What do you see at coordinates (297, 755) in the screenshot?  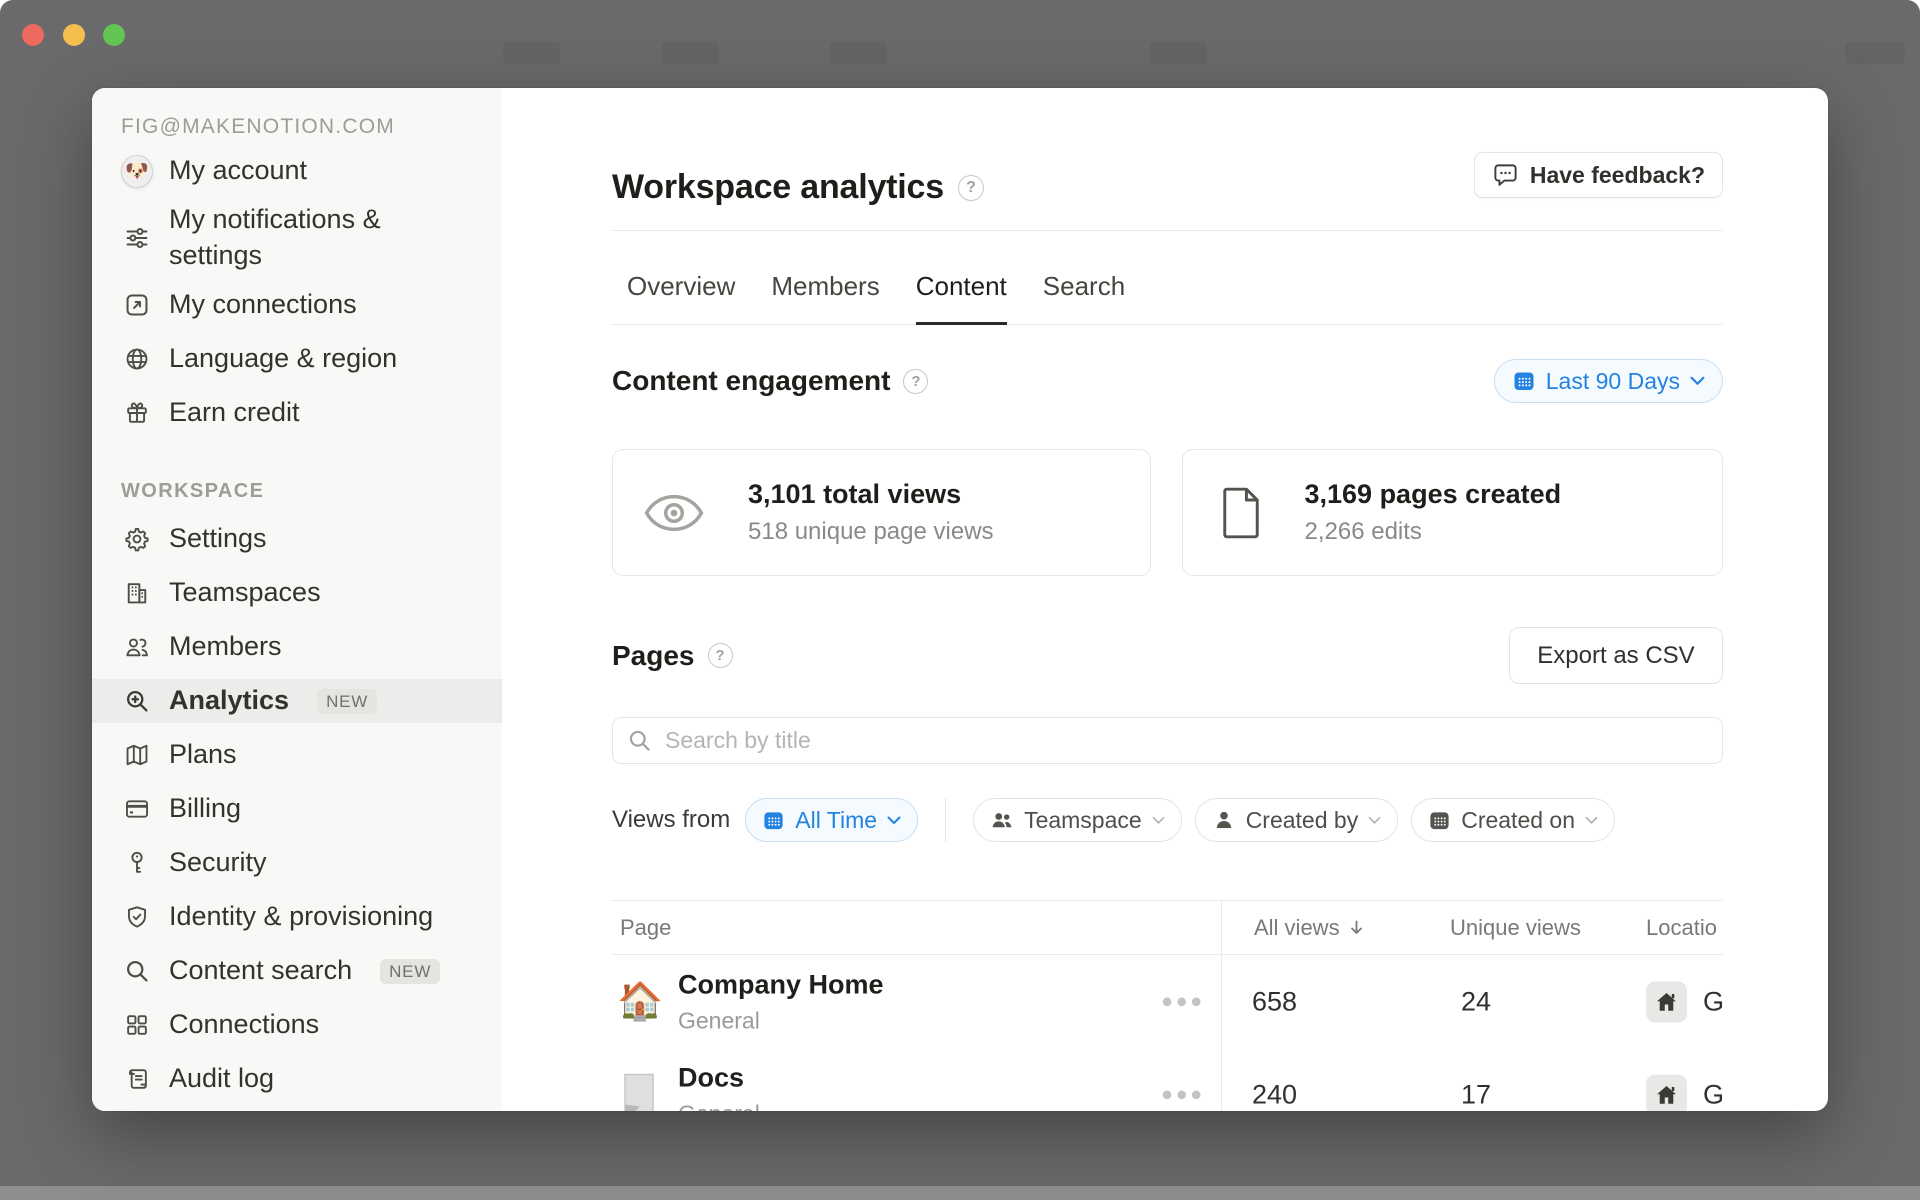 I see `sidebar-item-plans: Plans` at bounding box center [297, 755].